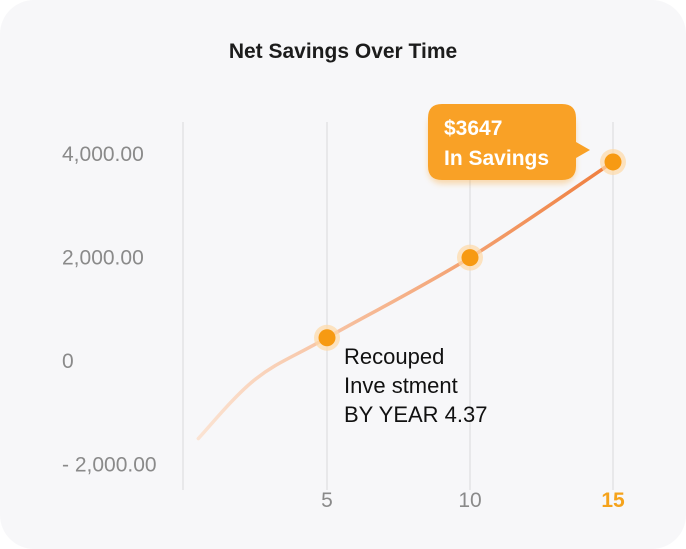 This screenshot has height=549, width=686. I want to click on x-tick-label: 15, so click(613, 500).